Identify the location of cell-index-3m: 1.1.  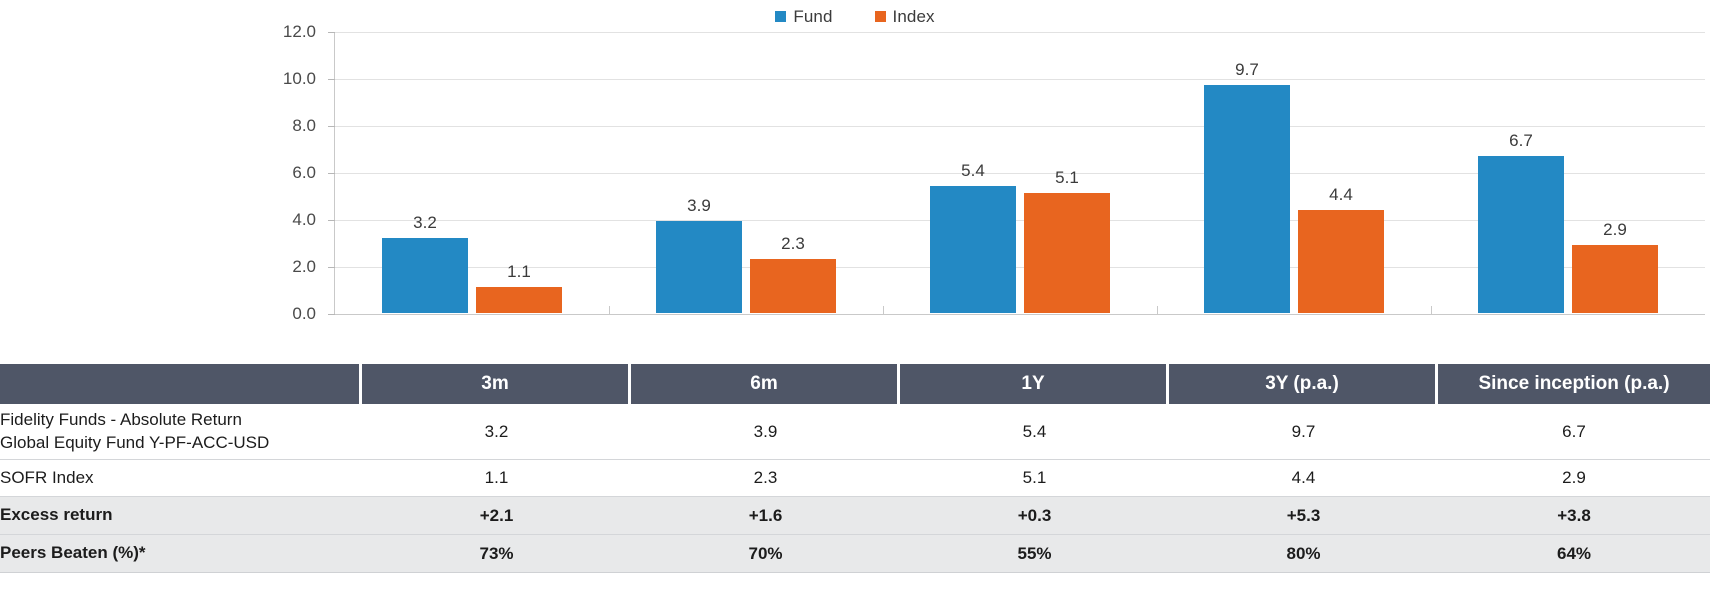
(496, 478).